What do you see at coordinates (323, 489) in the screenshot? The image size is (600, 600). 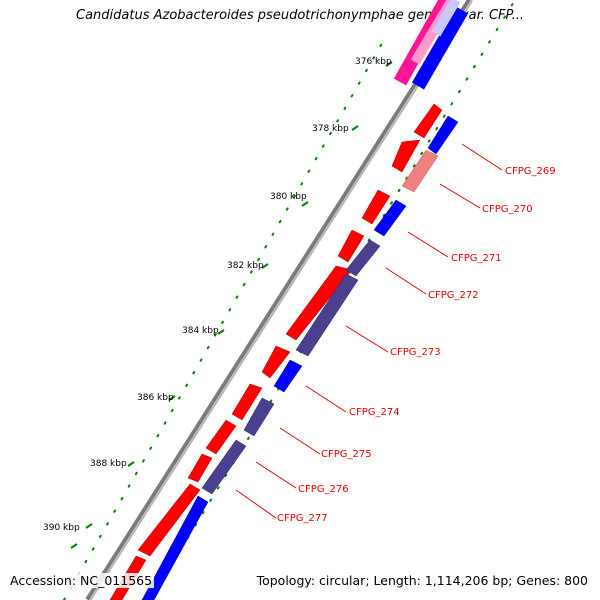 I see `gene-label: CFPG_276` at bounding box center [323, 489].